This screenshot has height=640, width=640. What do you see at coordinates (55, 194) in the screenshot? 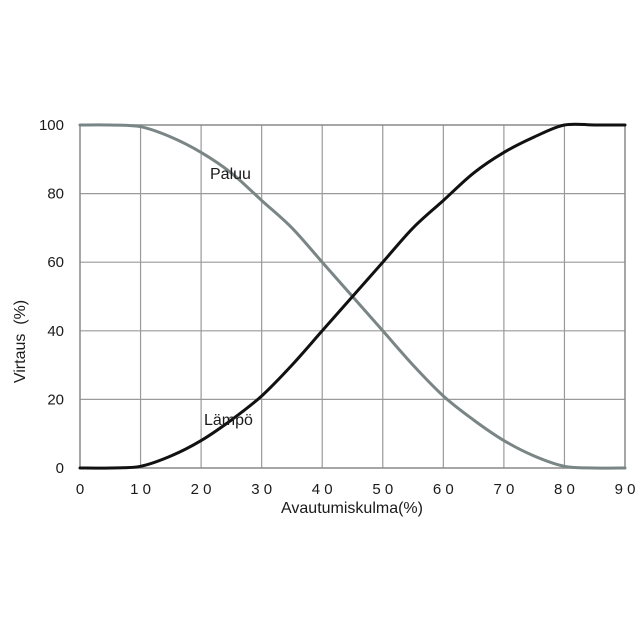
I see `y-tick-label: 80` at bounding box center [55, 194].